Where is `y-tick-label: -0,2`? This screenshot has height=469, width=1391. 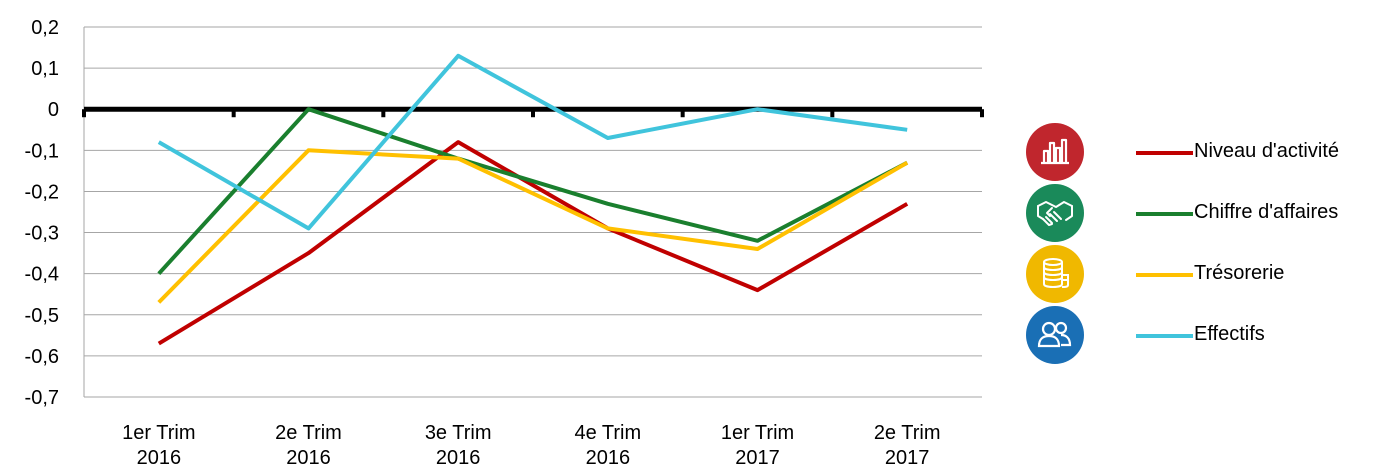
y-tick-label: -0,2 is located at coordinates (42, 192).